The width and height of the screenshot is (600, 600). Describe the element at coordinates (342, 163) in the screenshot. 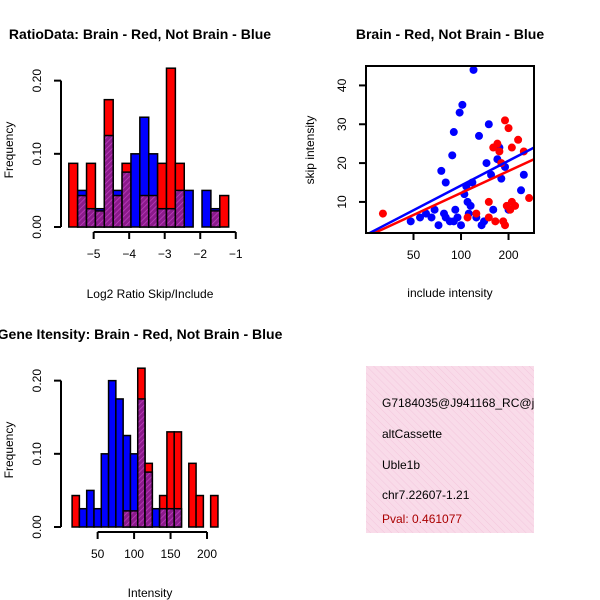

I see `scatter-y-tick-label: 20` at that location.